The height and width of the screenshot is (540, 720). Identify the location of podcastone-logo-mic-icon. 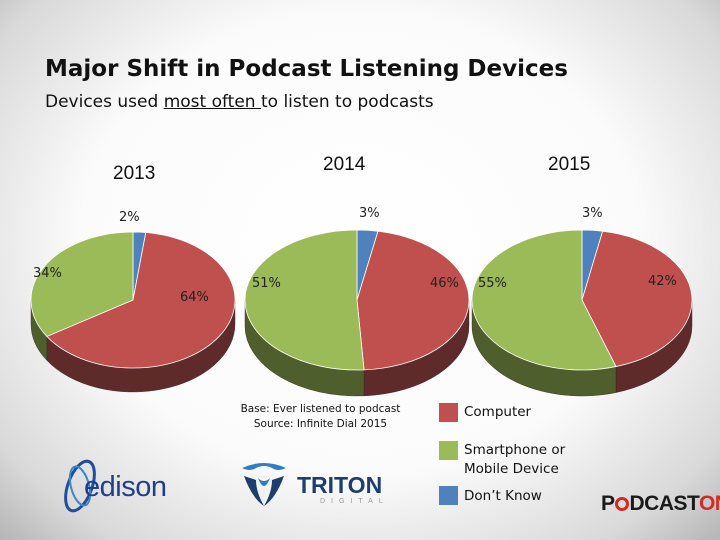
(622, 504).